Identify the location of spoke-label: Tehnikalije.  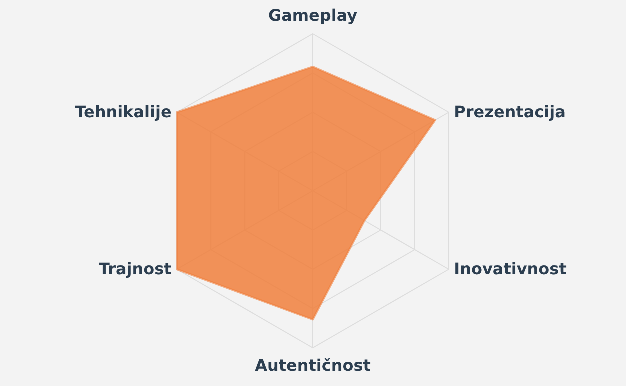
(123, 112).